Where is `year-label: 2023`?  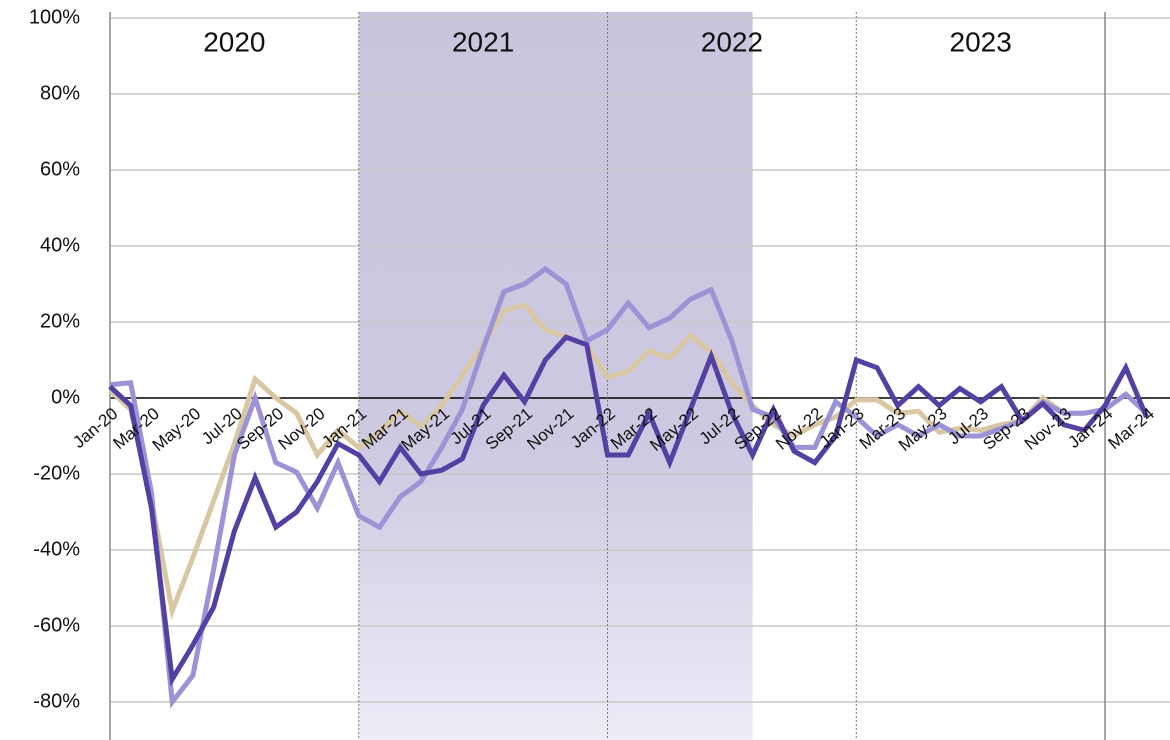
year-label: 2023 is located at coordinates (981, 41).